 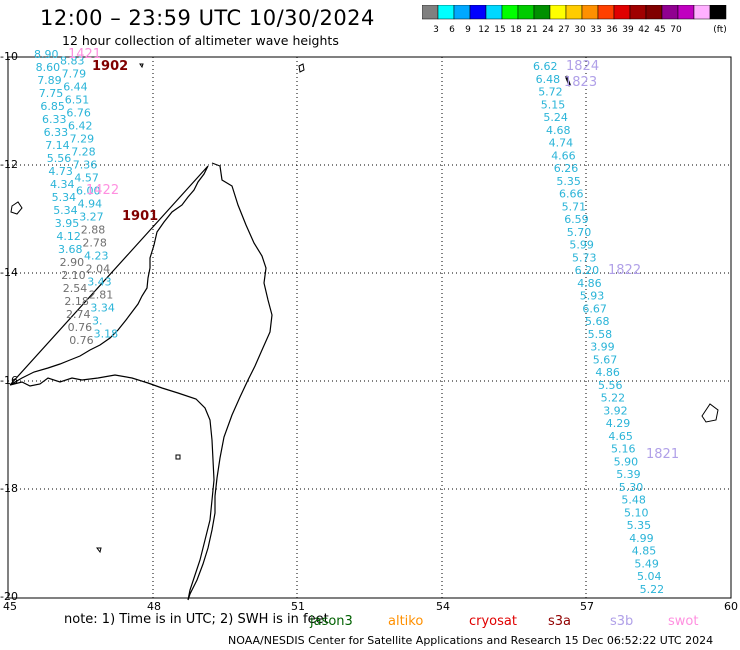 I want to click on y-tick-m12: -12, so click(x=9, y=164).